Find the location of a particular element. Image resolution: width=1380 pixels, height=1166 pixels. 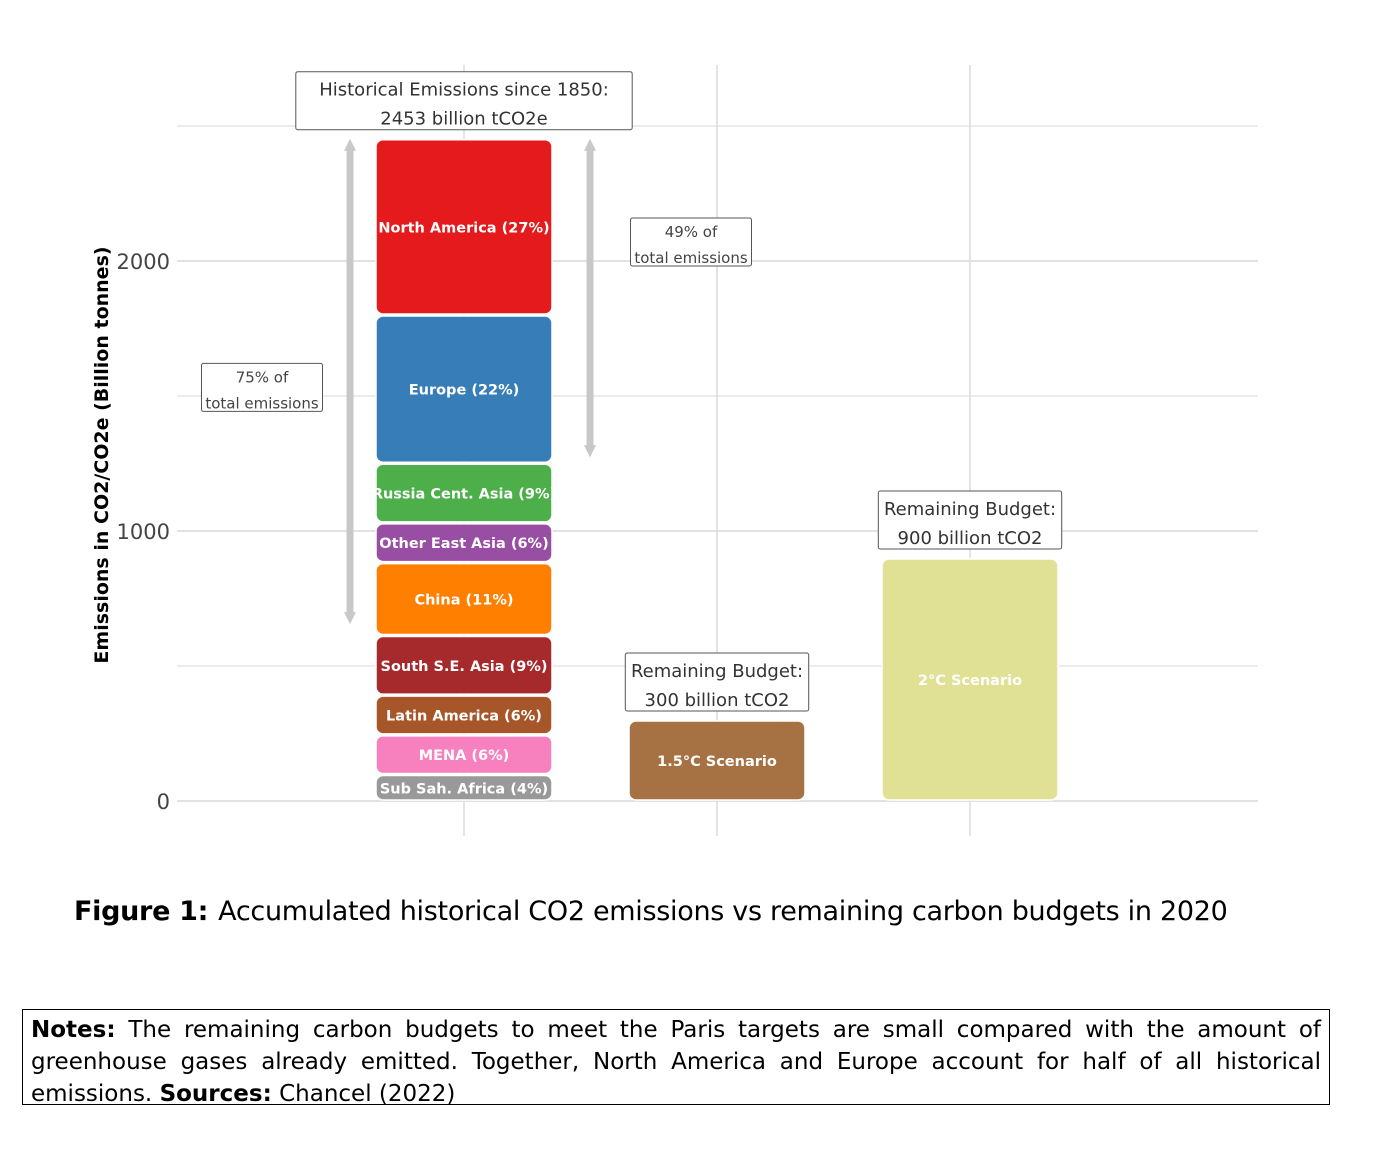

notes-label: Notes: is located at coordinates (73, 1030).